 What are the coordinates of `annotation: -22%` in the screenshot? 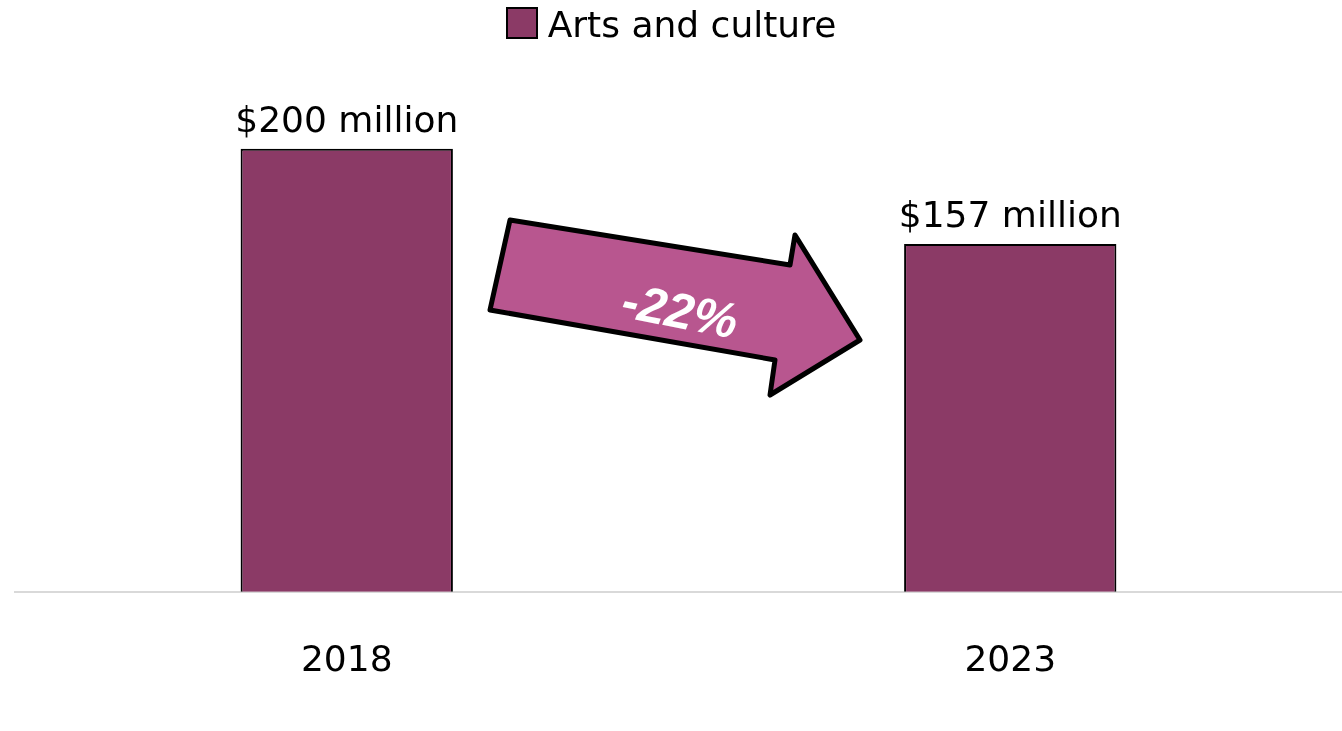 It's located at (680, 311).